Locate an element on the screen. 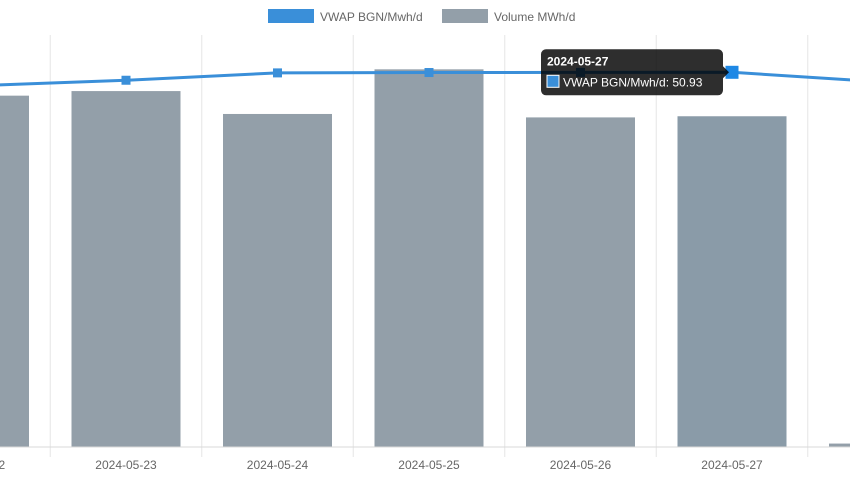 This screenshot has height=480, width=850. x-tick-label: 2024-05-23 is located at coordinates (126, 465).